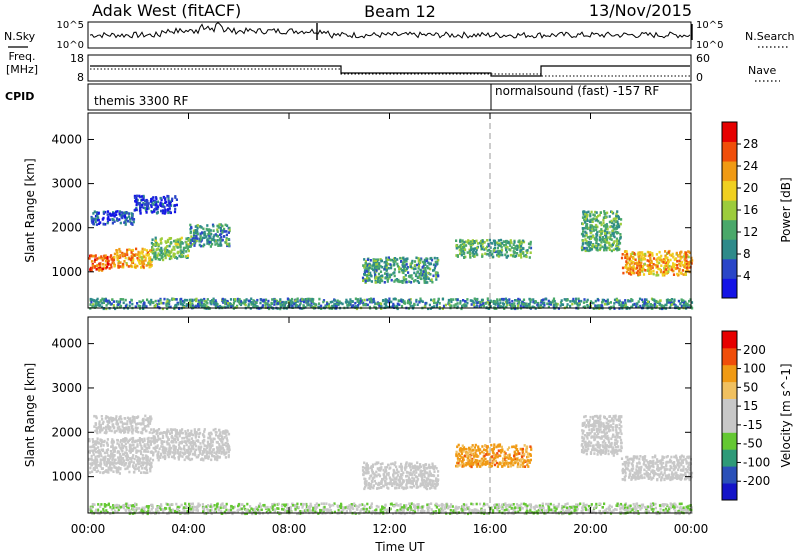 This screenshot has height=558, width=800. What do you see at coordinates (750, 166) in the screenshot?
I see `power-colorbar-tick-label: 24` at bounding box center [750, 166].